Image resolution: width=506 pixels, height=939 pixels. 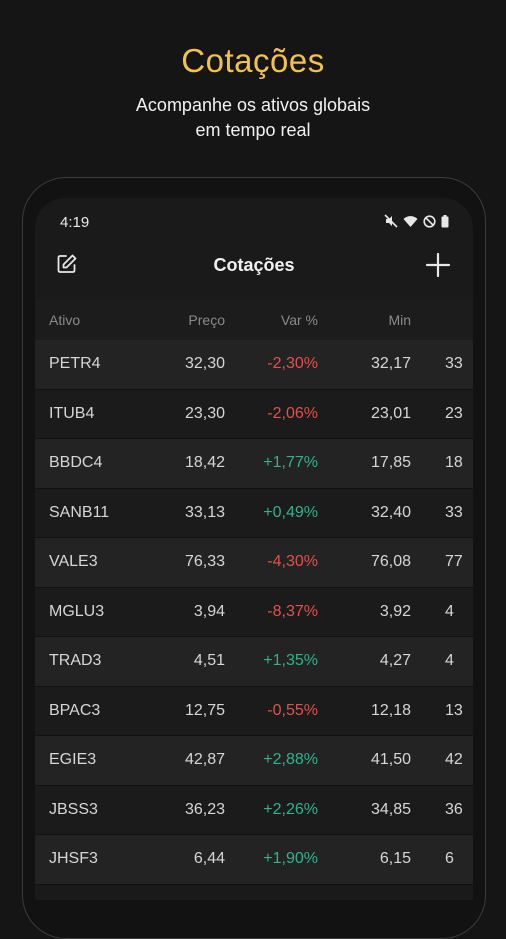 What do you see at coordinates (390, 413) in the screenshot?
I see `cell-min: 23,01` at bounding box center [390, 413].